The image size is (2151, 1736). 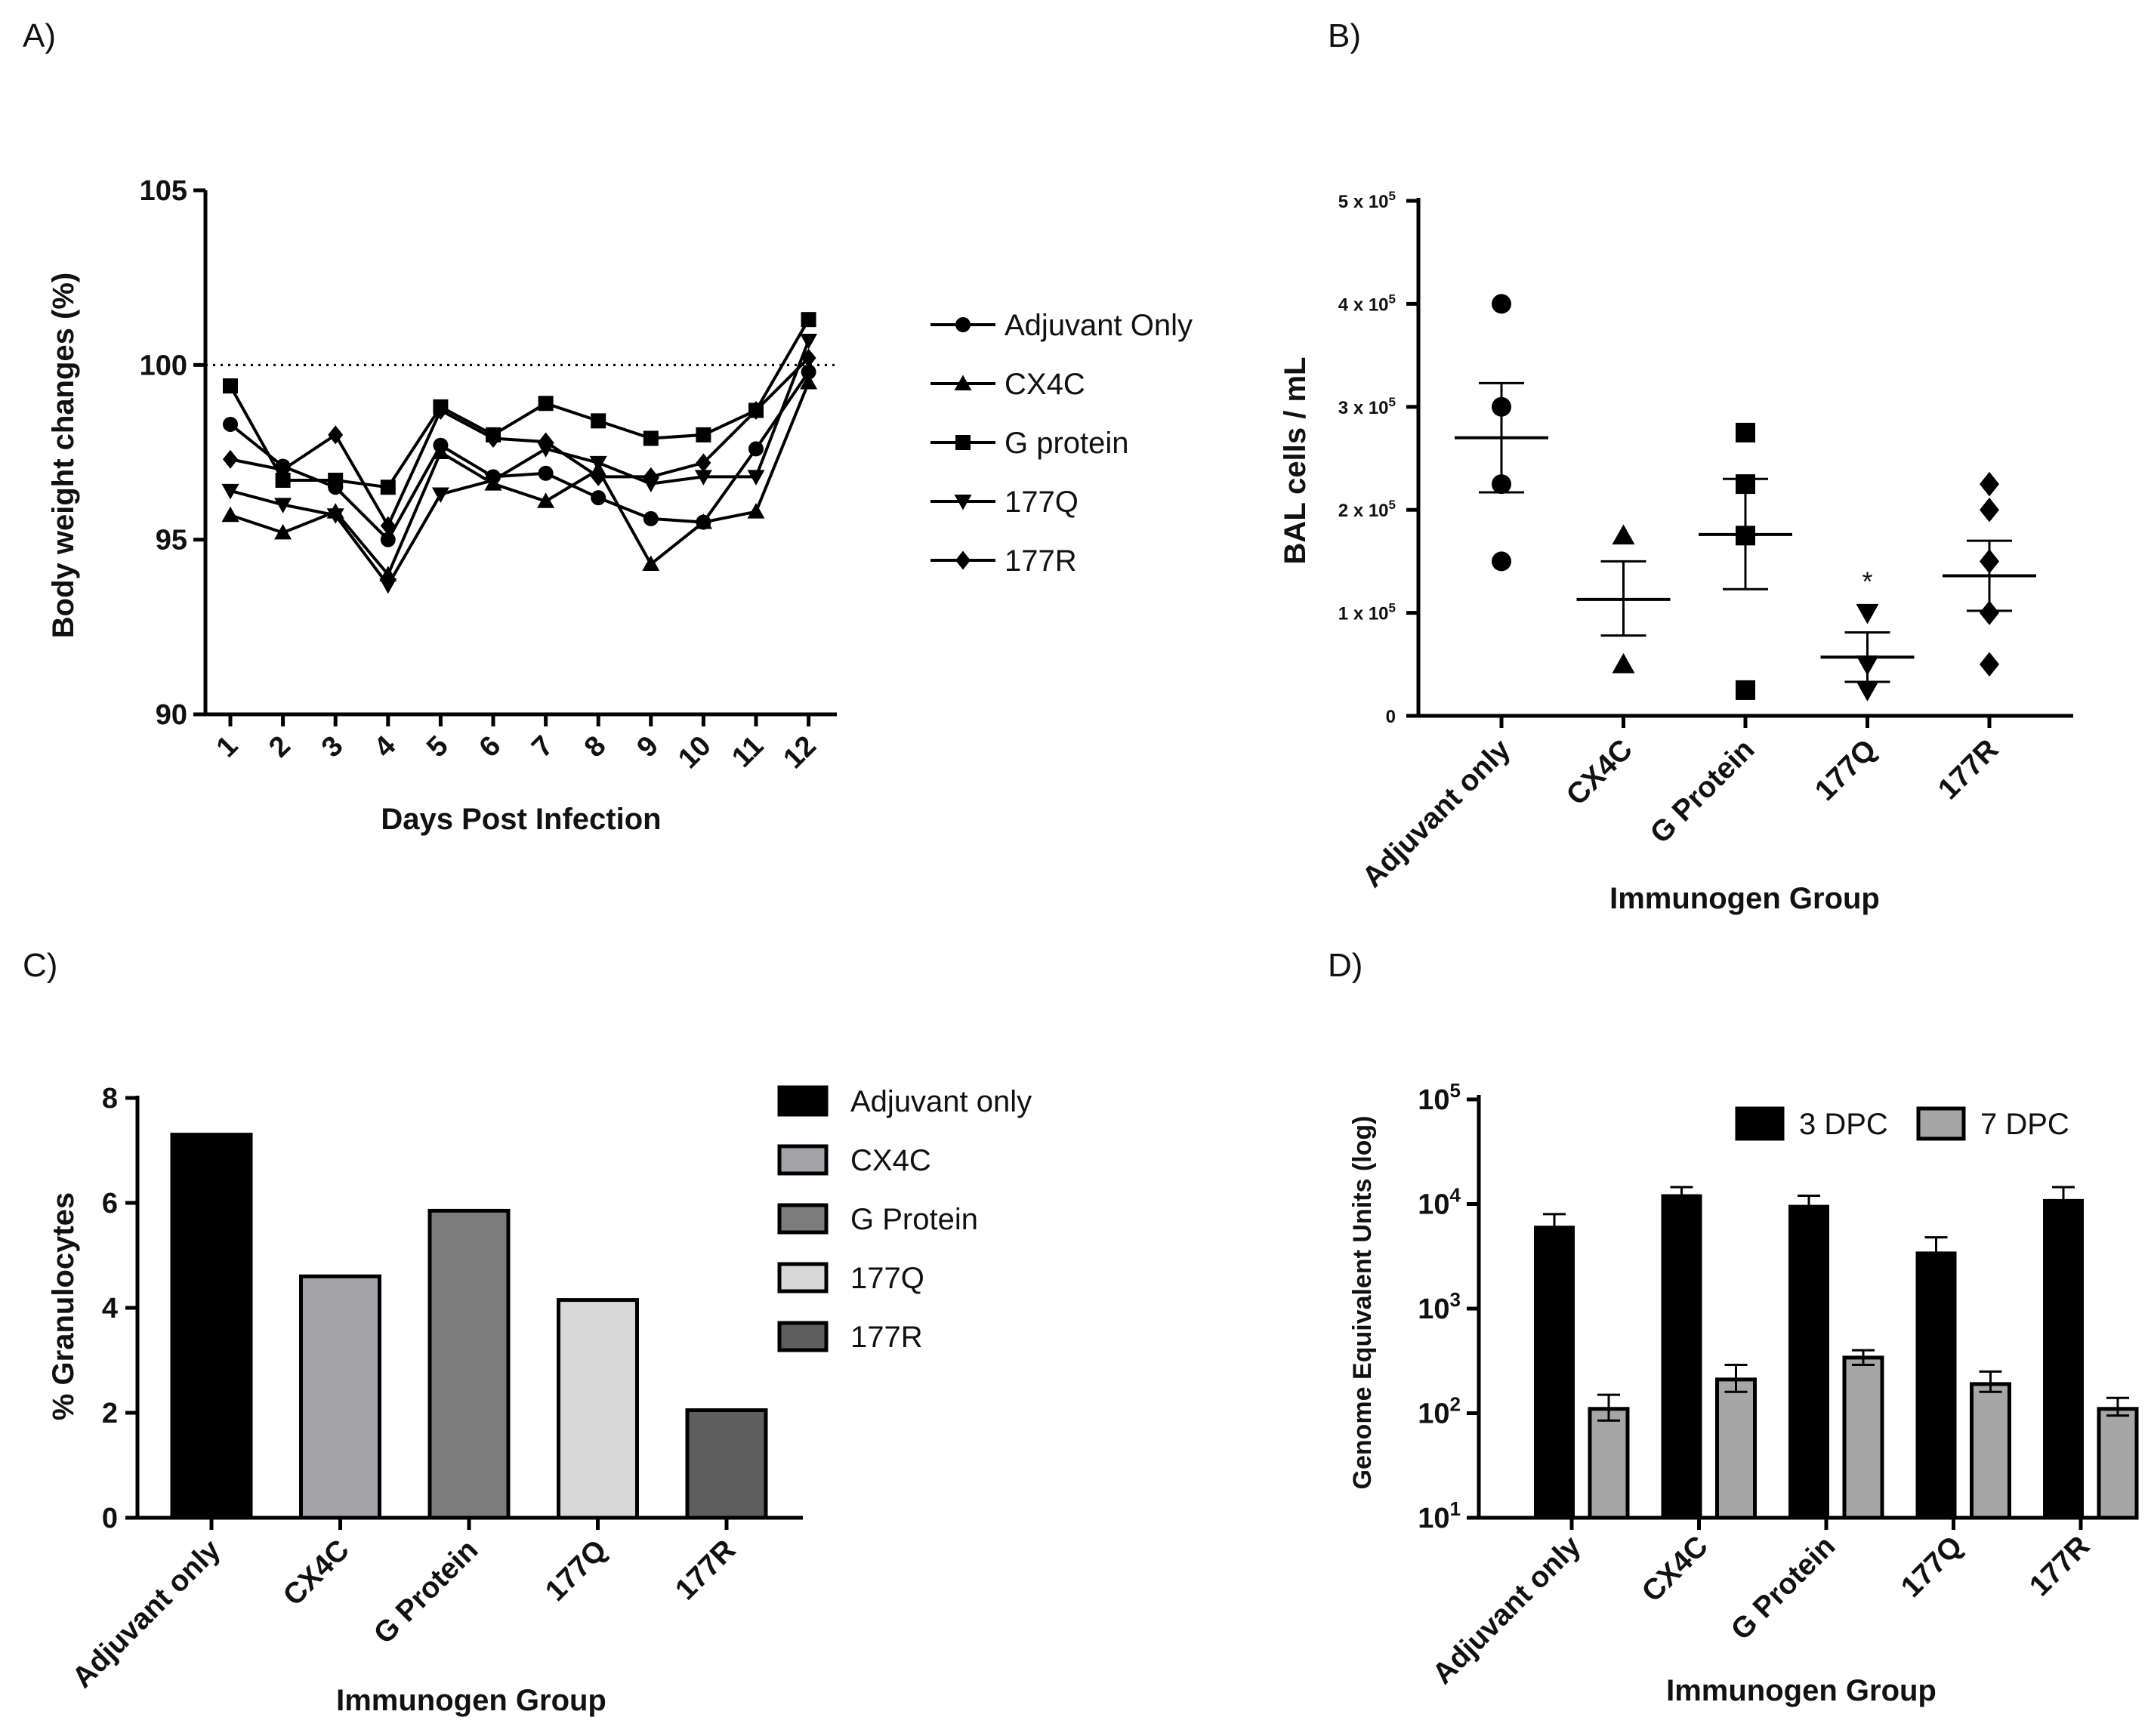 What do you see at coordinates (110, 1414) in the screenshot?
I see `panel-c-y-tick-label: 2` at bounding box center [110, 1414].